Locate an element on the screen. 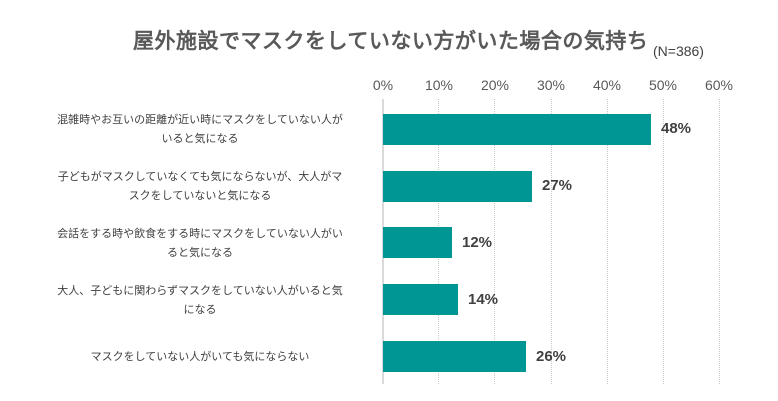  value-label: 48% is located at coordinates (676, 128).